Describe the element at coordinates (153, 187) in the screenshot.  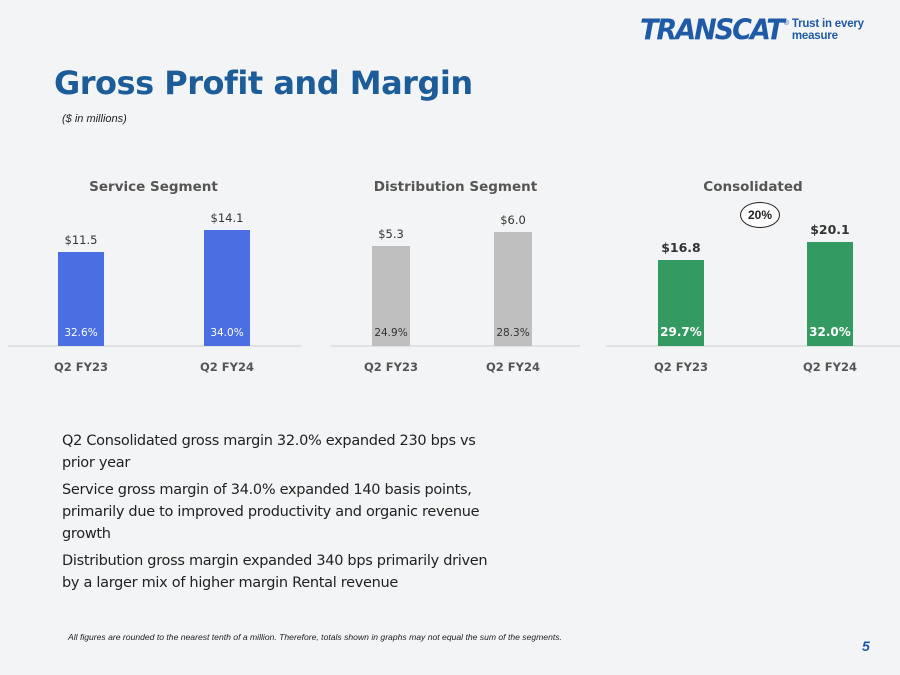
I see `chart-title: Service Segment` at that location.